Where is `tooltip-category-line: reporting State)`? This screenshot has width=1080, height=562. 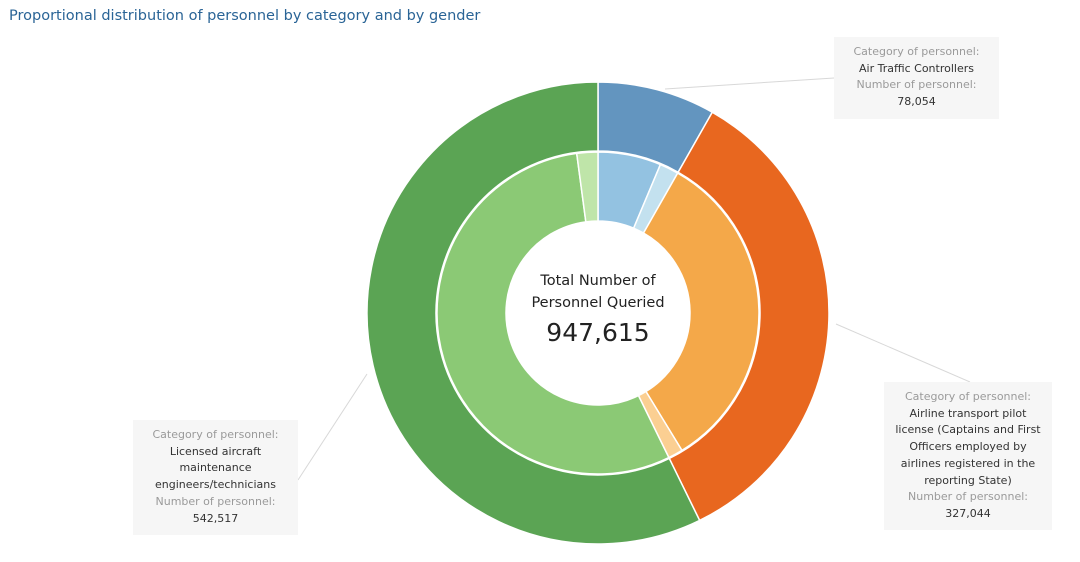 tooltip-category-line: reporting State) is located at coordinates (968, 480).